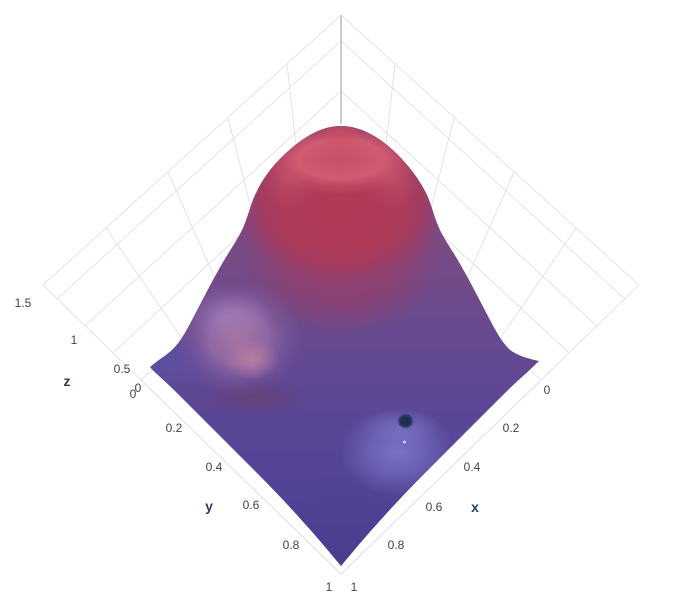  I want to click on peak-tip, so click(341, 136).